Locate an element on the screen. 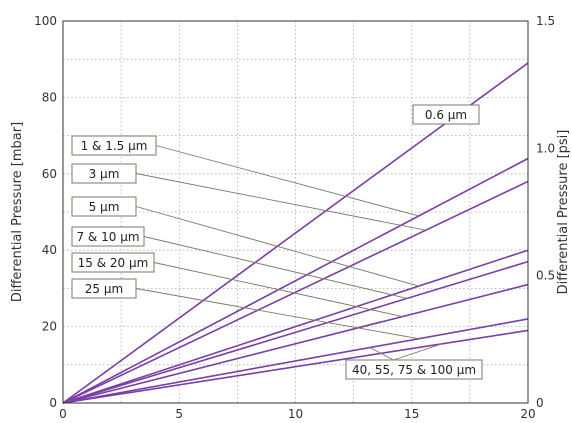 This screenshot has width=572, height=423. annotation: 5 µm is located at coordinates (245, 241).